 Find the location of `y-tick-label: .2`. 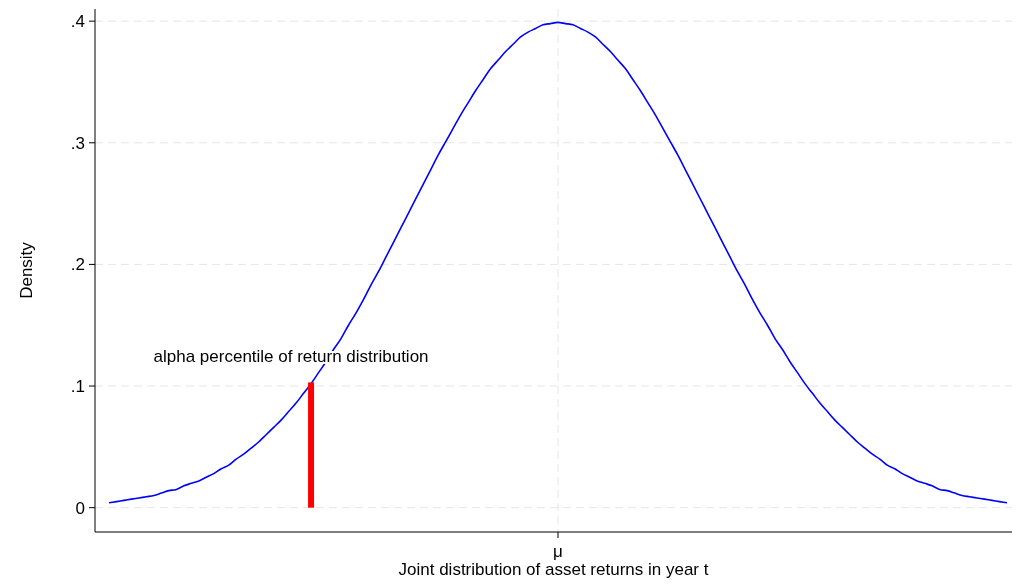

y-tick-label: .2 is located at coordinates (77, 265).